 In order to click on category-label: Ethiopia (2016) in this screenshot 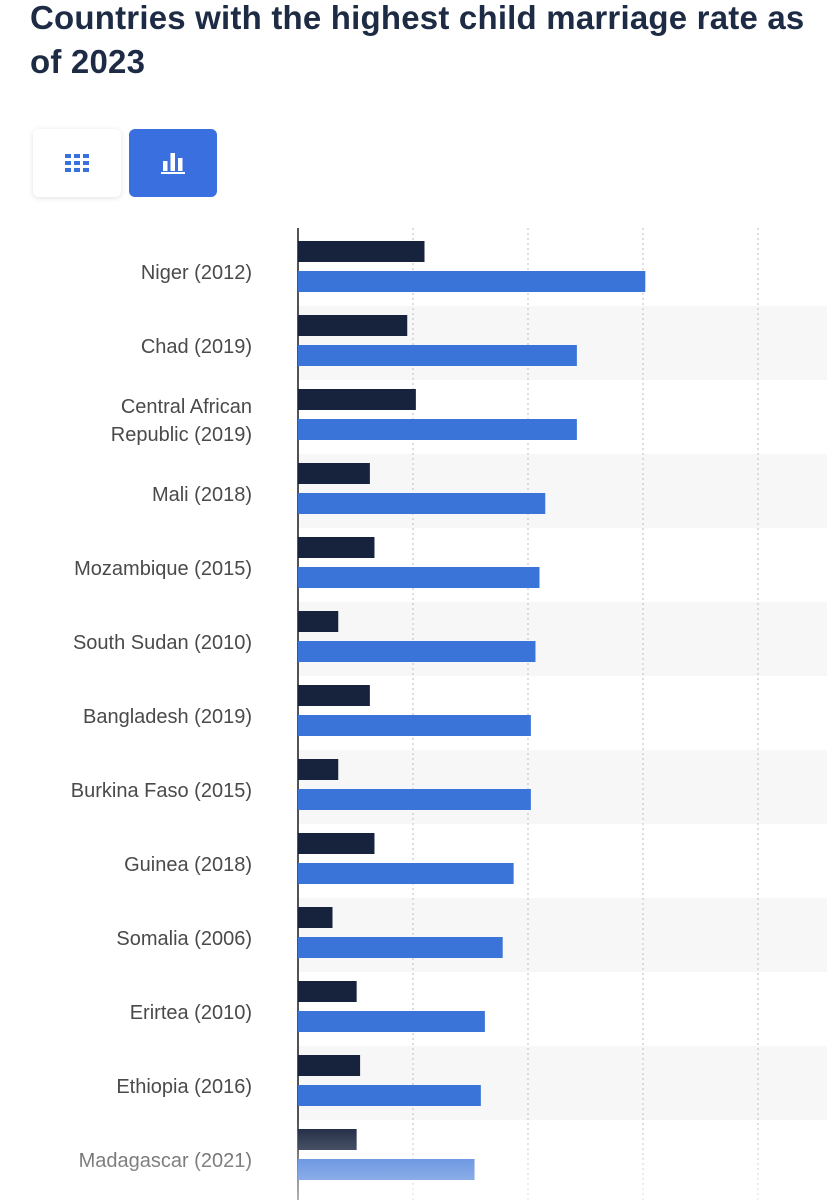, I will do `click(184, 1087)`.